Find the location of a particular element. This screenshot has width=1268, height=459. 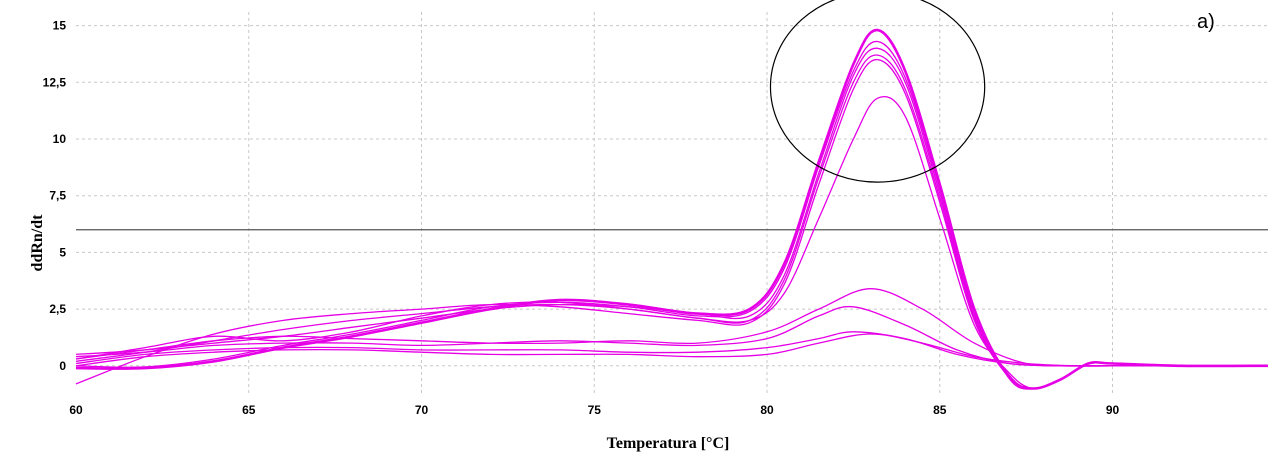

y-tick-label: 12,5 is located at coordinates (55, 82).